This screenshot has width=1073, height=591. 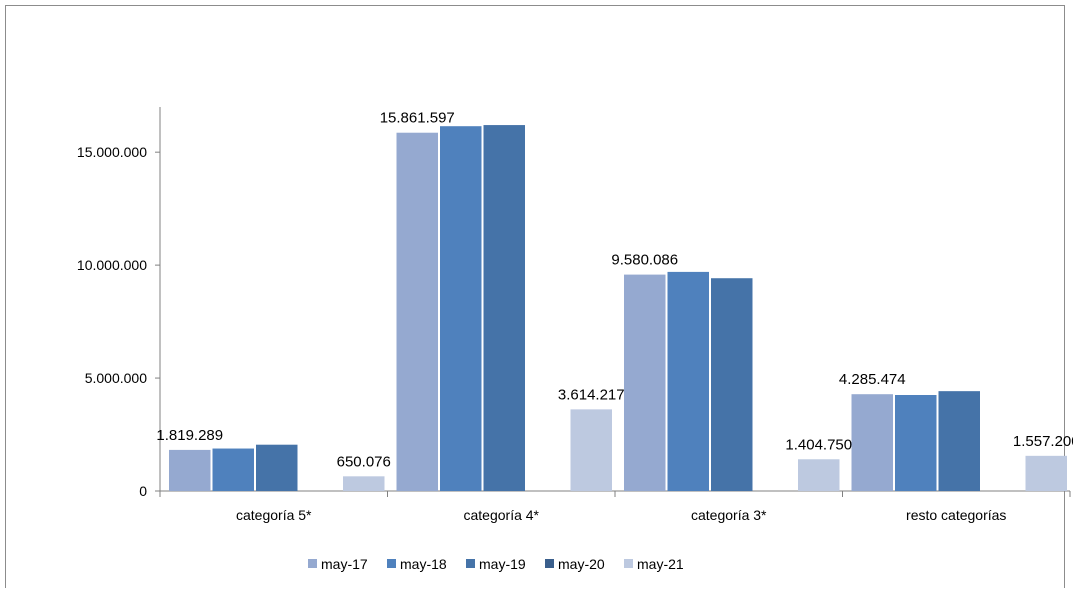 I want to click on y-tick-label: 15.000.000, so click(x=112, y=152).